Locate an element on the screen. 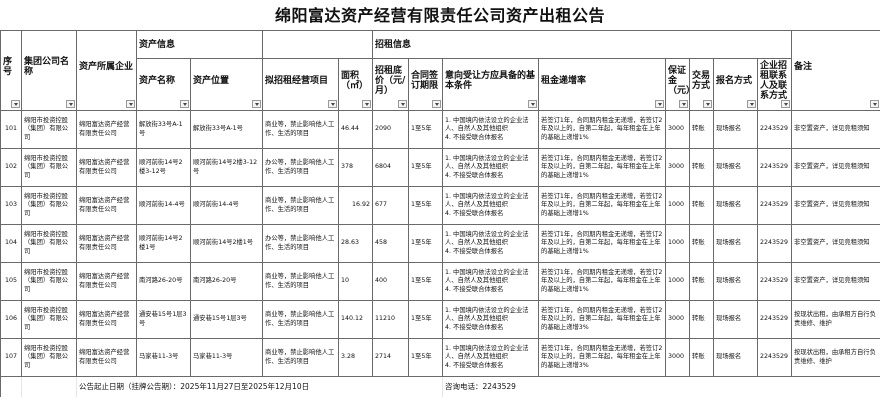  cell-area: 28.63 is located at coordinates (356, 243).